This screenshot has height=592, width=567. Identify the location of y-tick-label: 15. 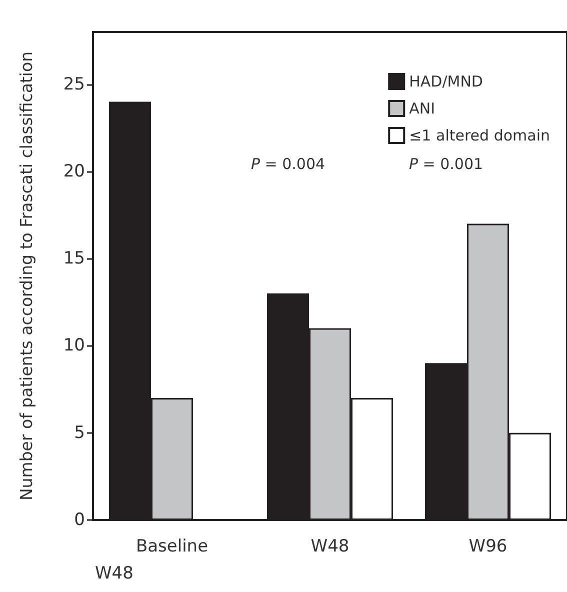
(74, 258).